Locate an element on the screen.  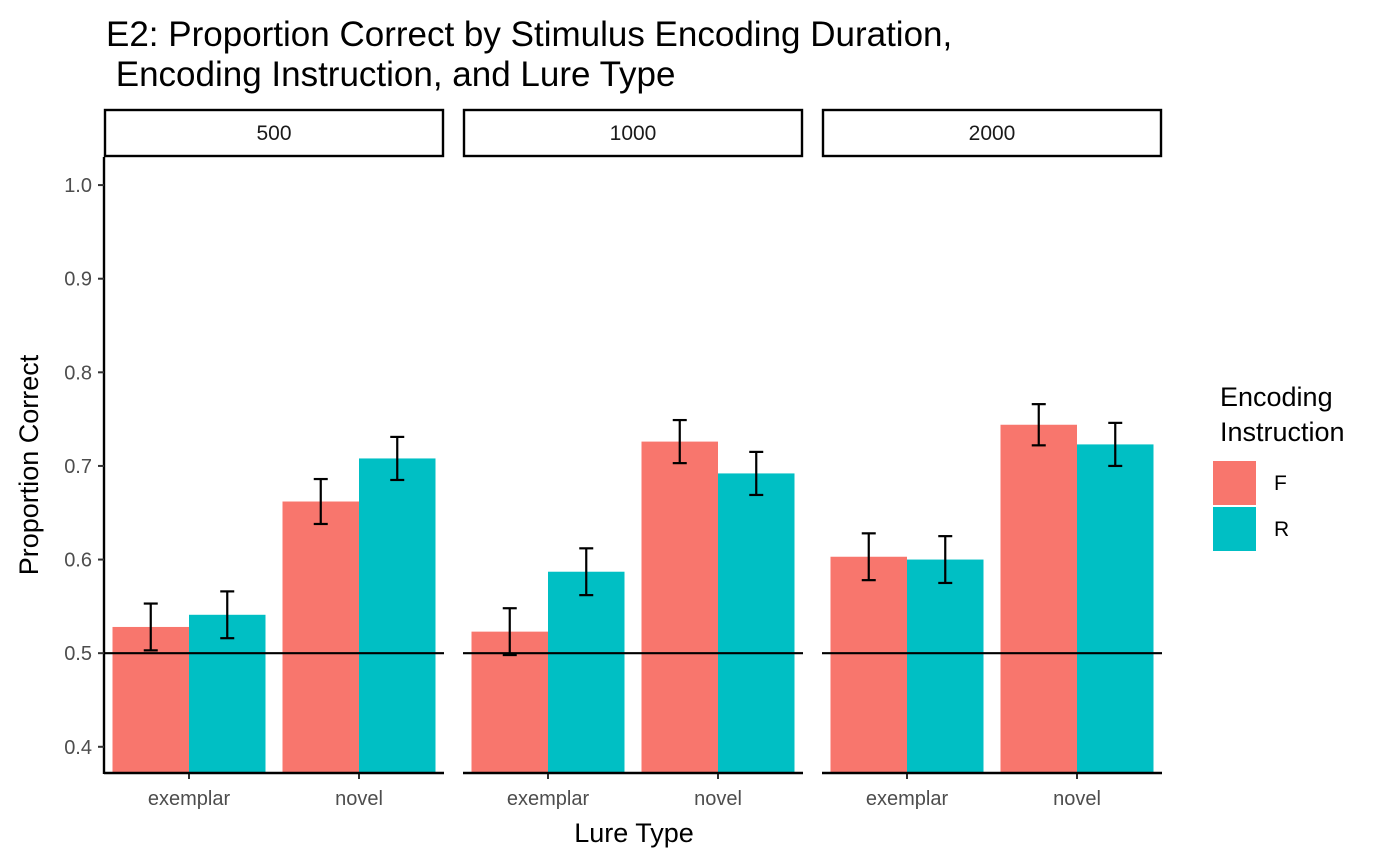
y-tick-label: 0.6 is located at coordinates (78, 561).